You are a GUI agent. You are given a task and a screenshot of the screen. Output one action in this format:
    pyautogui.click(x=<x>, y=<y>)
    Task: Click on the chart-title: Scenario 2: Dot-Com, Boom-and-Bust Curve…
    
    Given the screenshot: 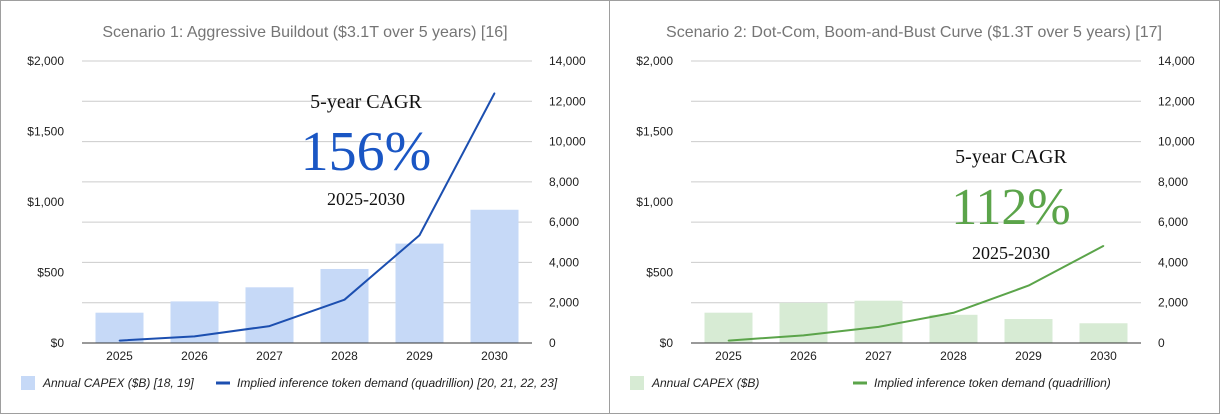 What is the action you would take?
    pyautogui.click(x=914, y=32)
    